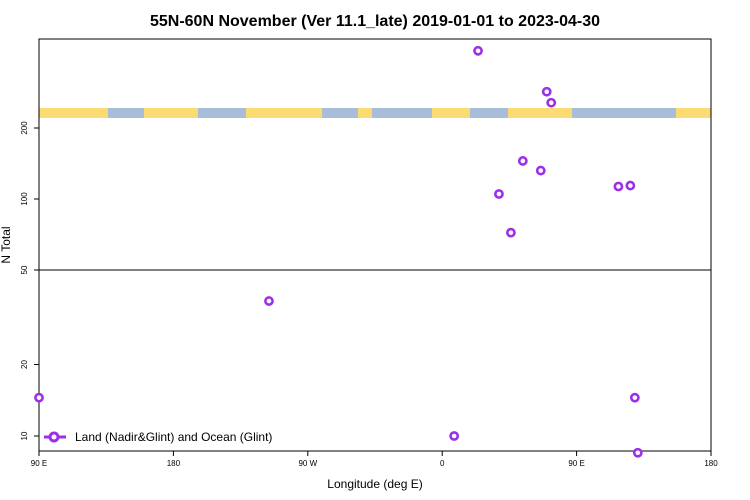 The width and height of the screenshot is (750, 500). What do you see at coordinates (374, 484) in the screenshot?
I see `x-axis-label: Longitude (deg E)` at bounding box center [374, 484].